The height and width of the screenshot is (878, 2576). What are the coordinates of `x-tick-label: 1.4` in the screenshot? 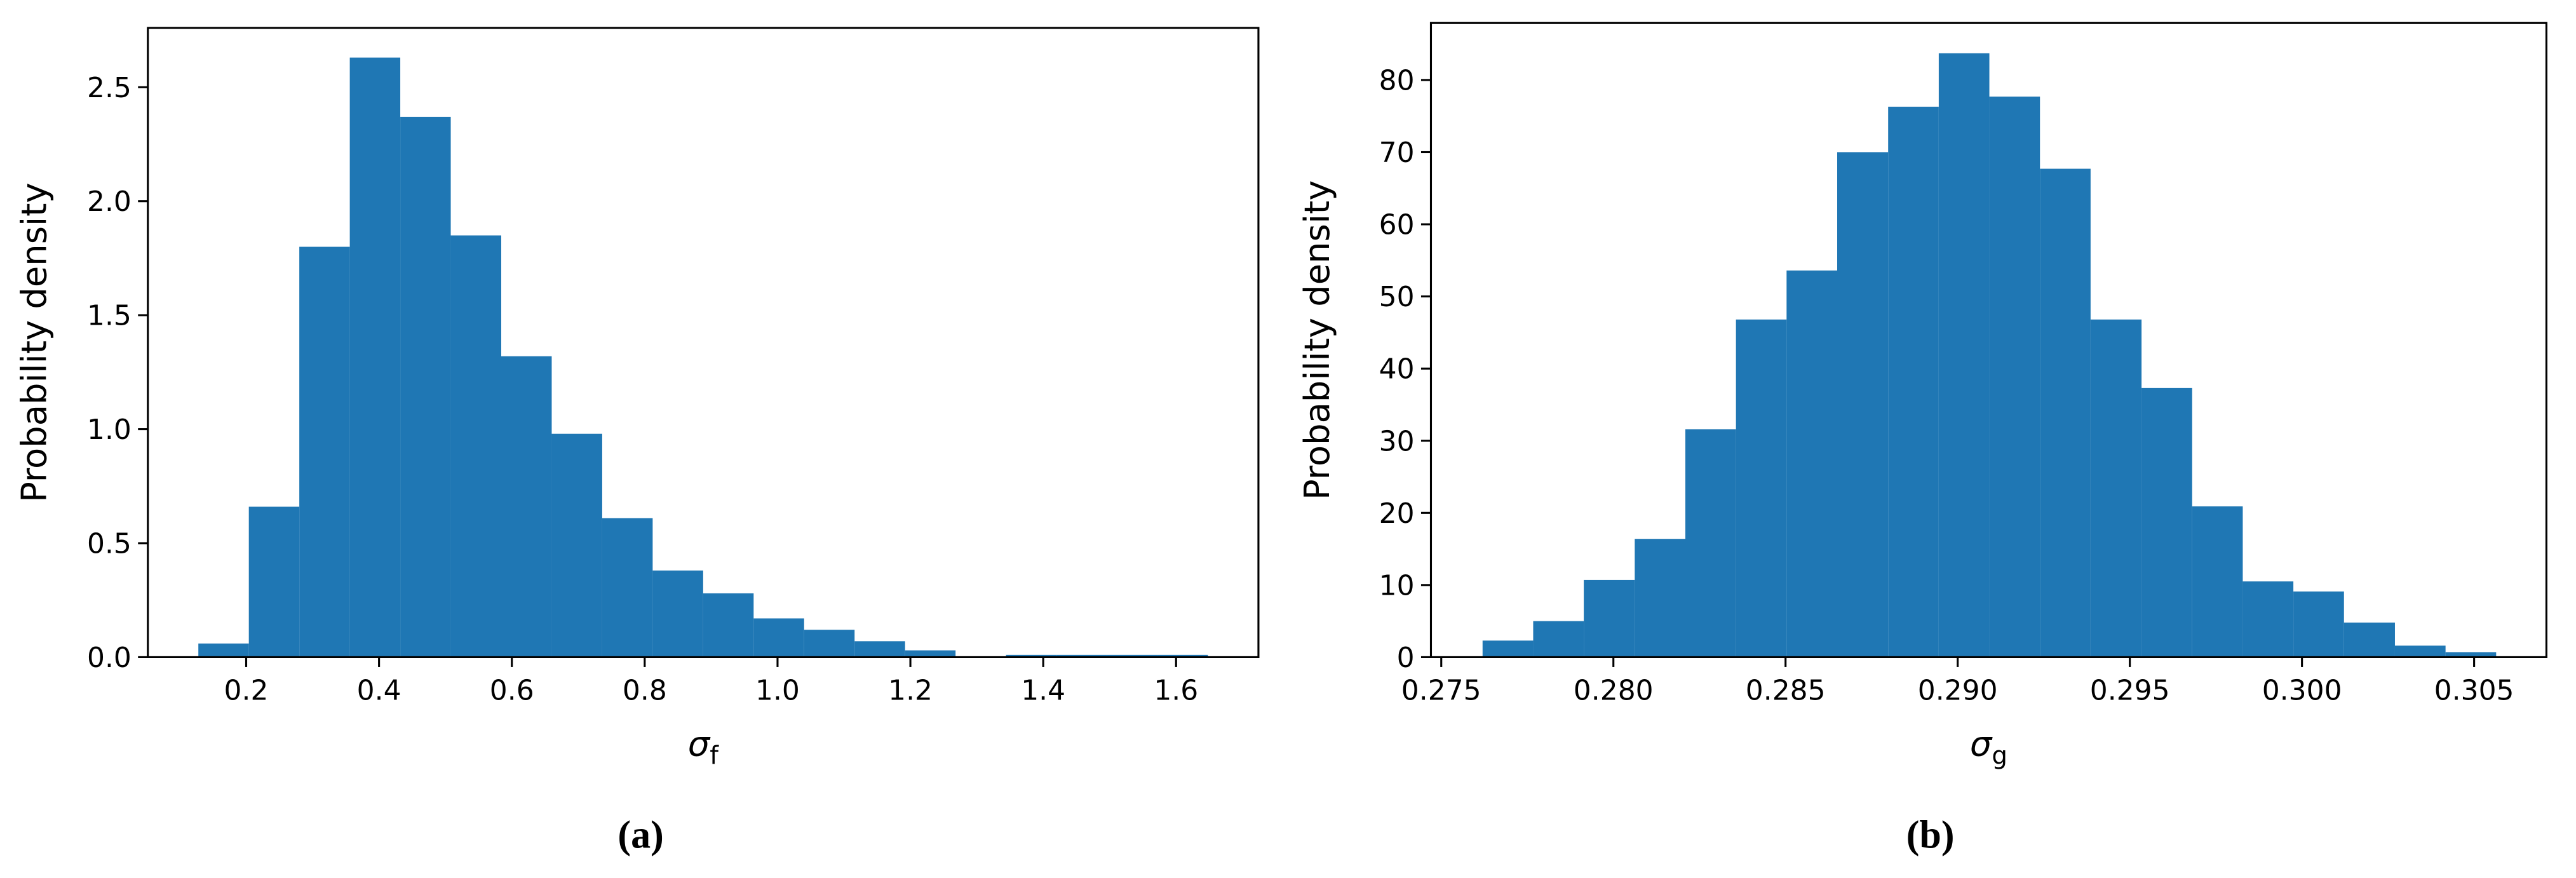 It's located at (1043, 691).